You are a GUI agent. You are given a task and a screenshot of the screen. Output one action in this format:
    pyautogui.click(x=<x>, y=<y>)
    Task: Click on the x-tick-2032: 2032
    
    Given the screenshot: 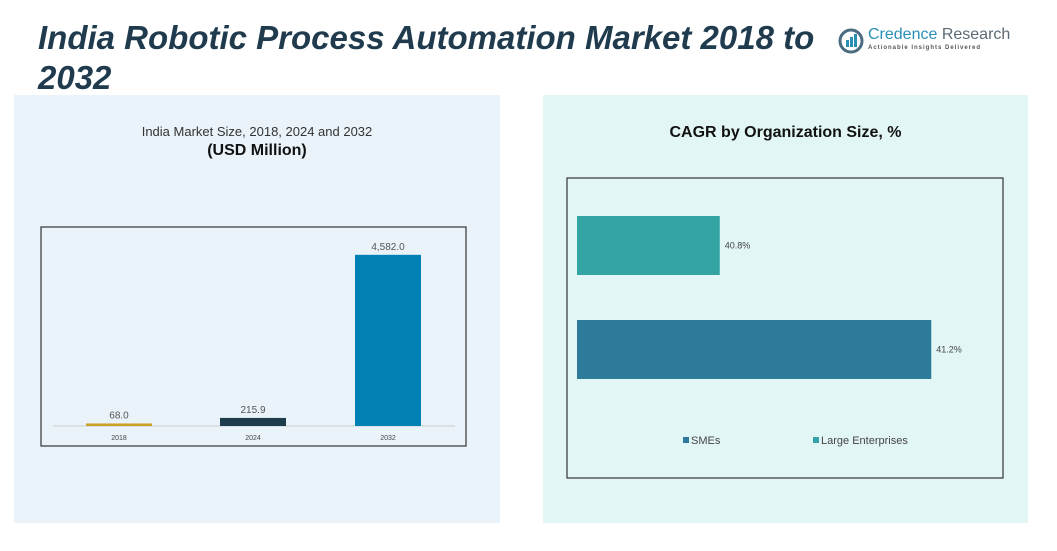 What is the action you would take?
    pyautogui.click(x=388, y=438)
    